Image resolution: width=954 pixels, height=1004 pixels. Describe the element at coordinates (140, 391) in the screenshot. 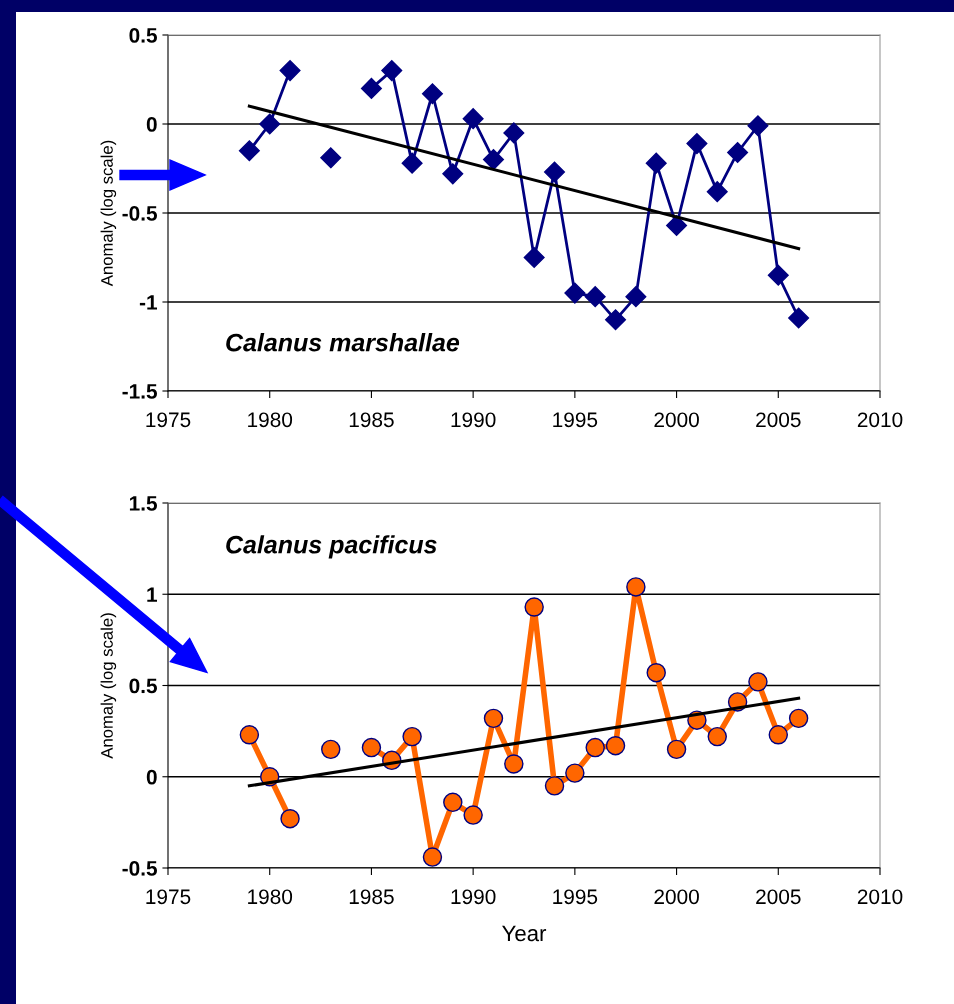

I see `y-tick-label: -1.5` at that location.